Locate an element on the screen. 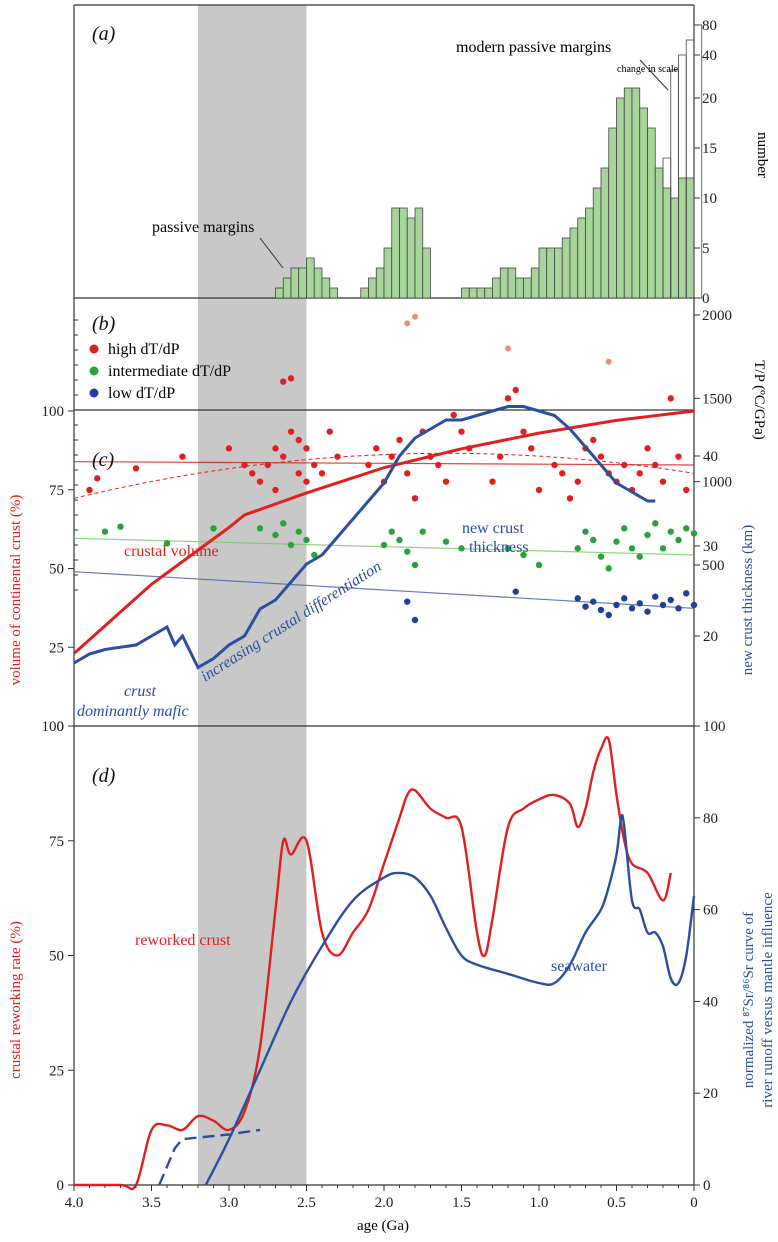 The image size is (778, 1242). panel-d-ylabel-left: crustal reworking rate (%) is located at coordinates (16, 1000).